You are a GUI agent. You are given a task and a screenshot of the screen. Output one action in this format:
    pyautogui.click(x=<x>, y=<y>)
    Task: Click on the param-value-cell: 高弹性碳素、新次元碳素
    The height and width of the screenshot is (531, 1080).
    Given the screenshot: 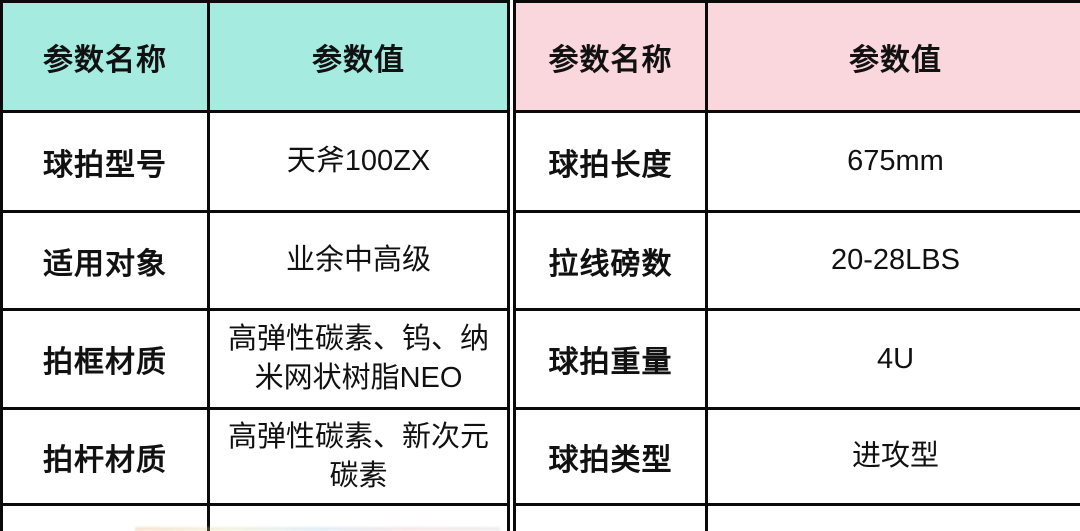 What is the action you would take?
    pyautogui.click(x=358, y=456)
    